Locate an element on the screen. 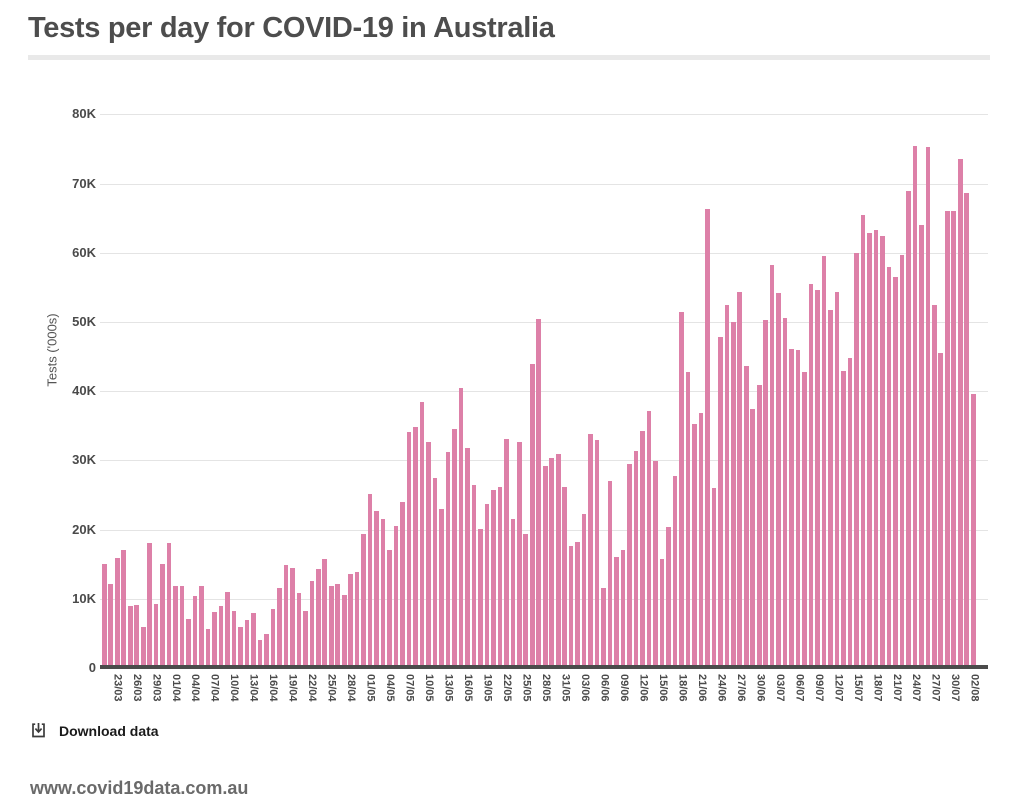 This screenshot has height=811, width=1024. bar-02/07 is located at coordinates (772, 466).